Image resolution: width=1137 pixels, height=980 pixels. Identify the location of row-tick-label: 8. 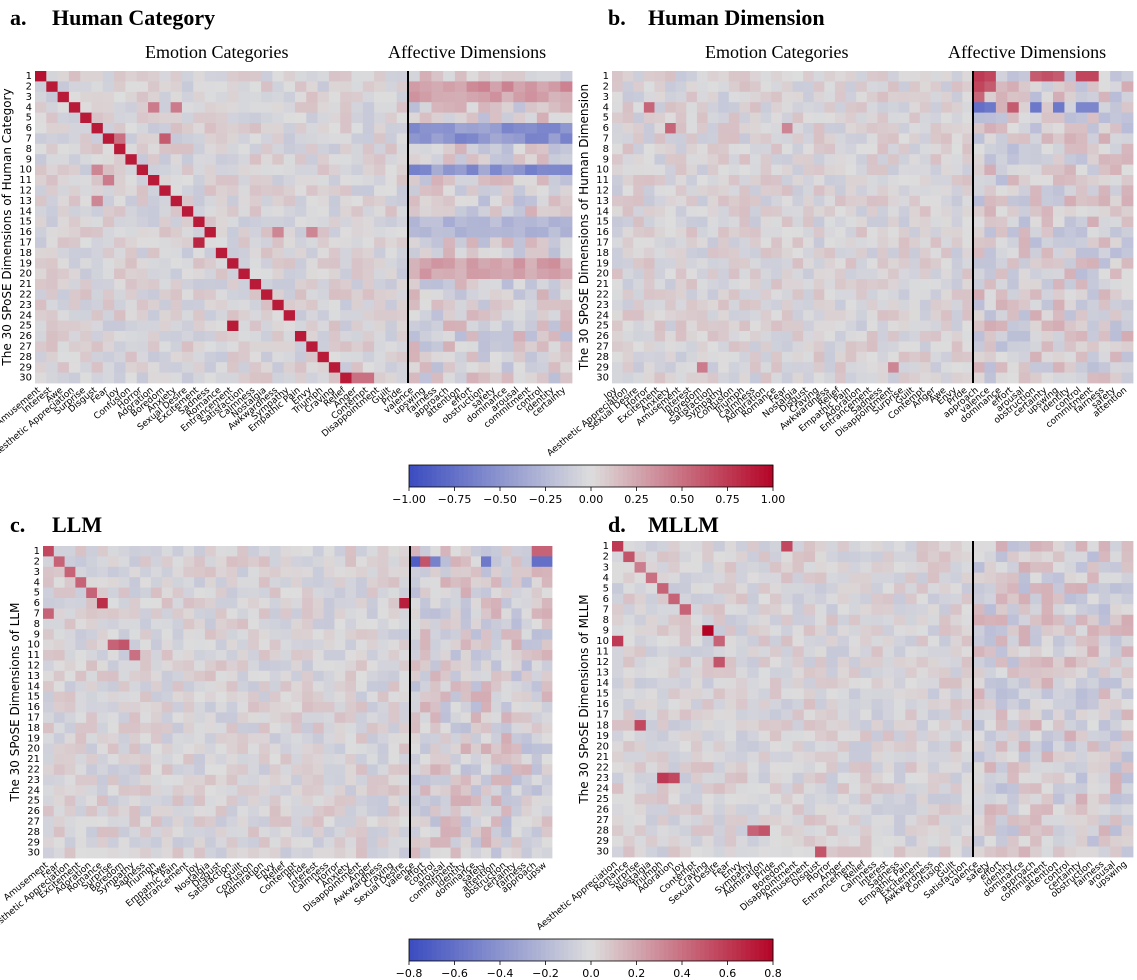
(37, 624).